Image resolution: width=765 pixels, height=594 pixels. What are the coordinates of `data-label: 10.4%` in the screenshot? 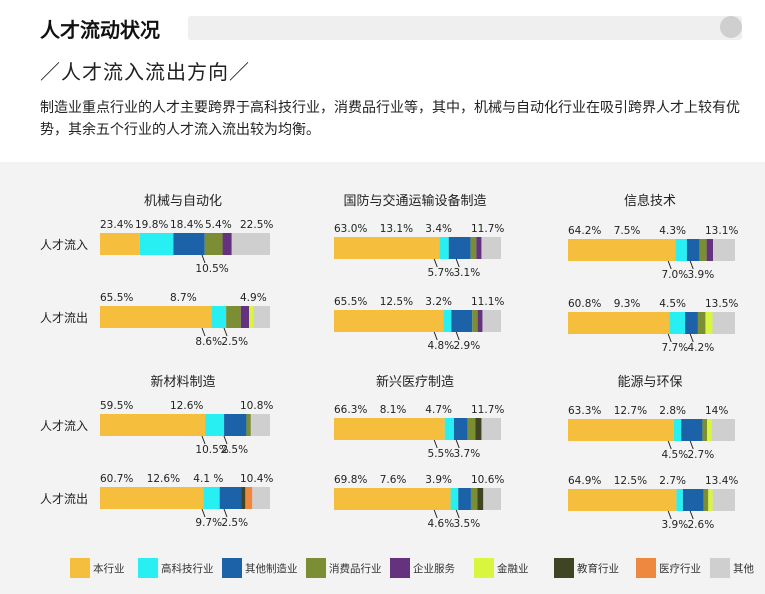 It's located at (256, 479).